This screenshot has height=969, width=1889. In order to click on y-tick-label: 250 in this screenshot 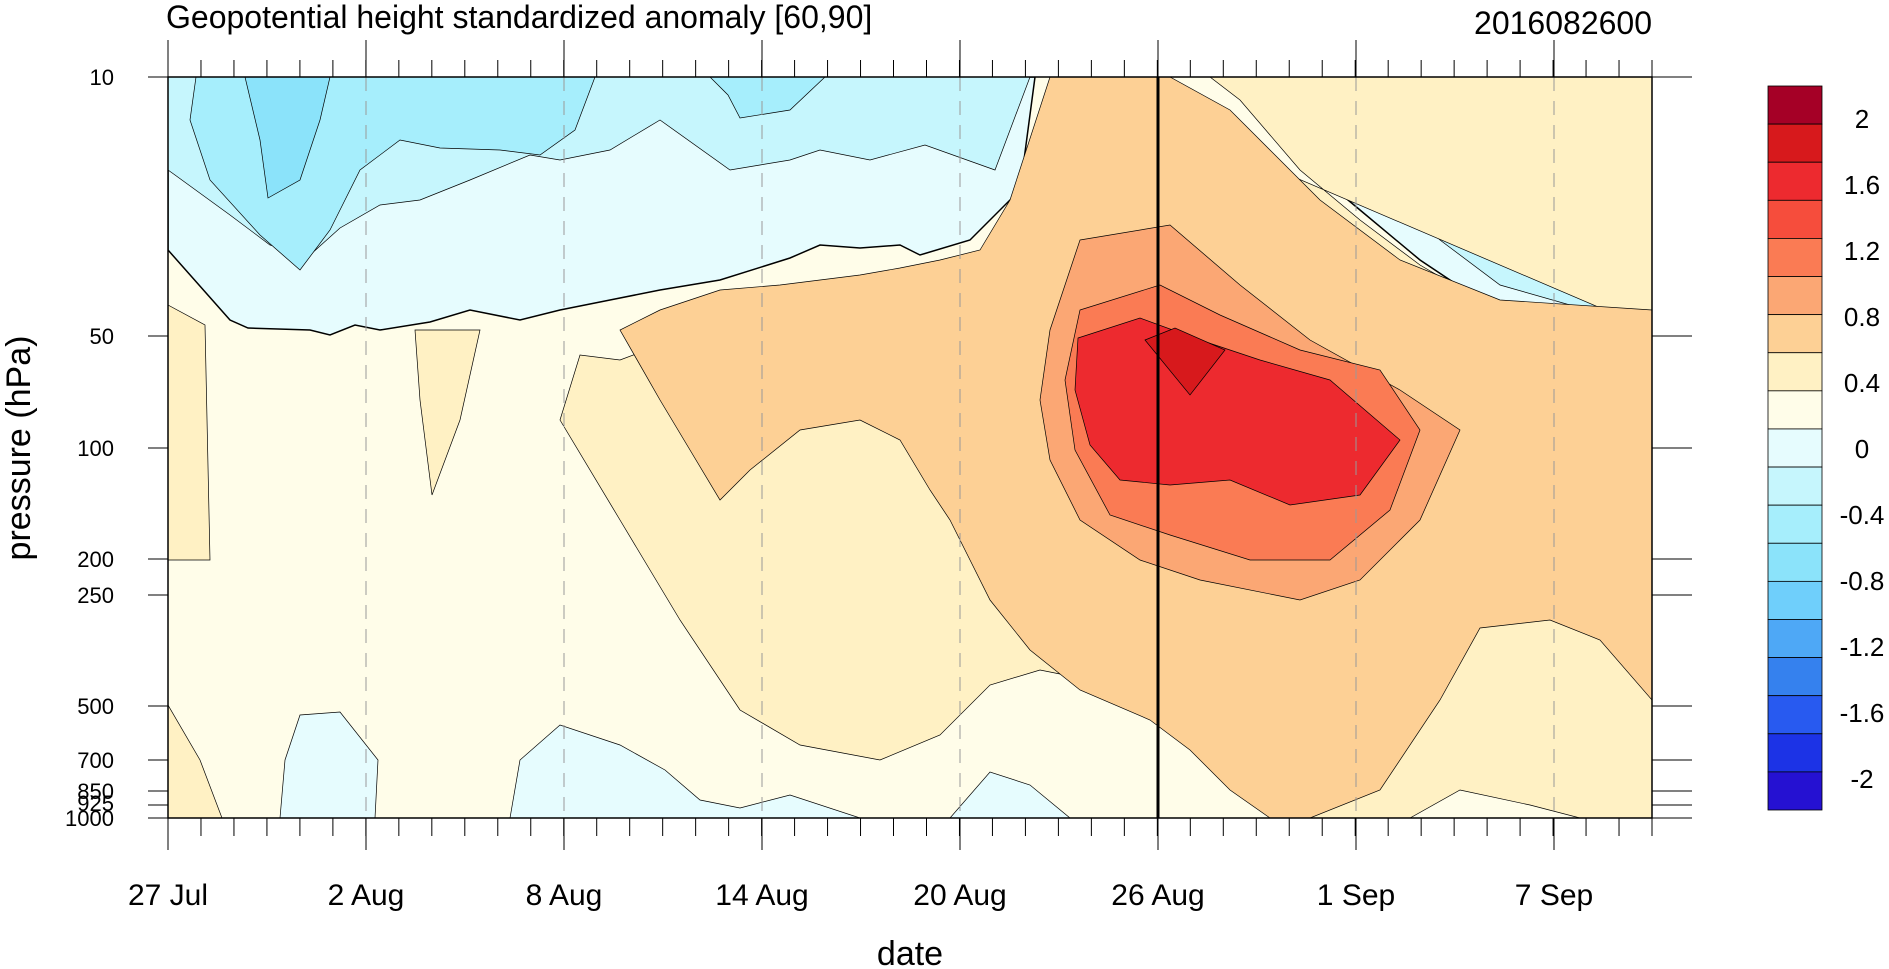, I will do `click(95, 595)`.